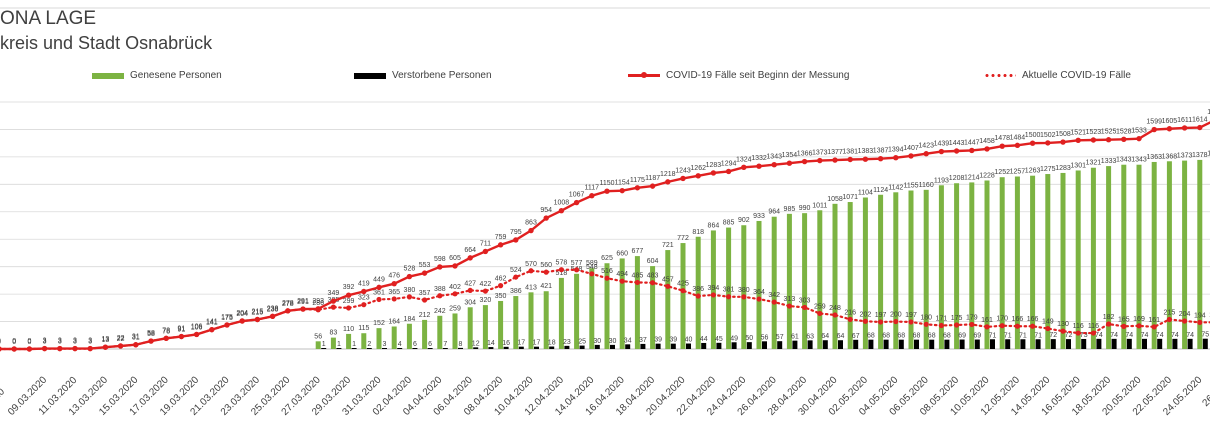 Image resolution: width=1210 pixels, height=423 pixels. What do you see at coordinates (136, 338) in the screenshot?
I see `active-cases-label: 31` at bounding box center [136, 338].